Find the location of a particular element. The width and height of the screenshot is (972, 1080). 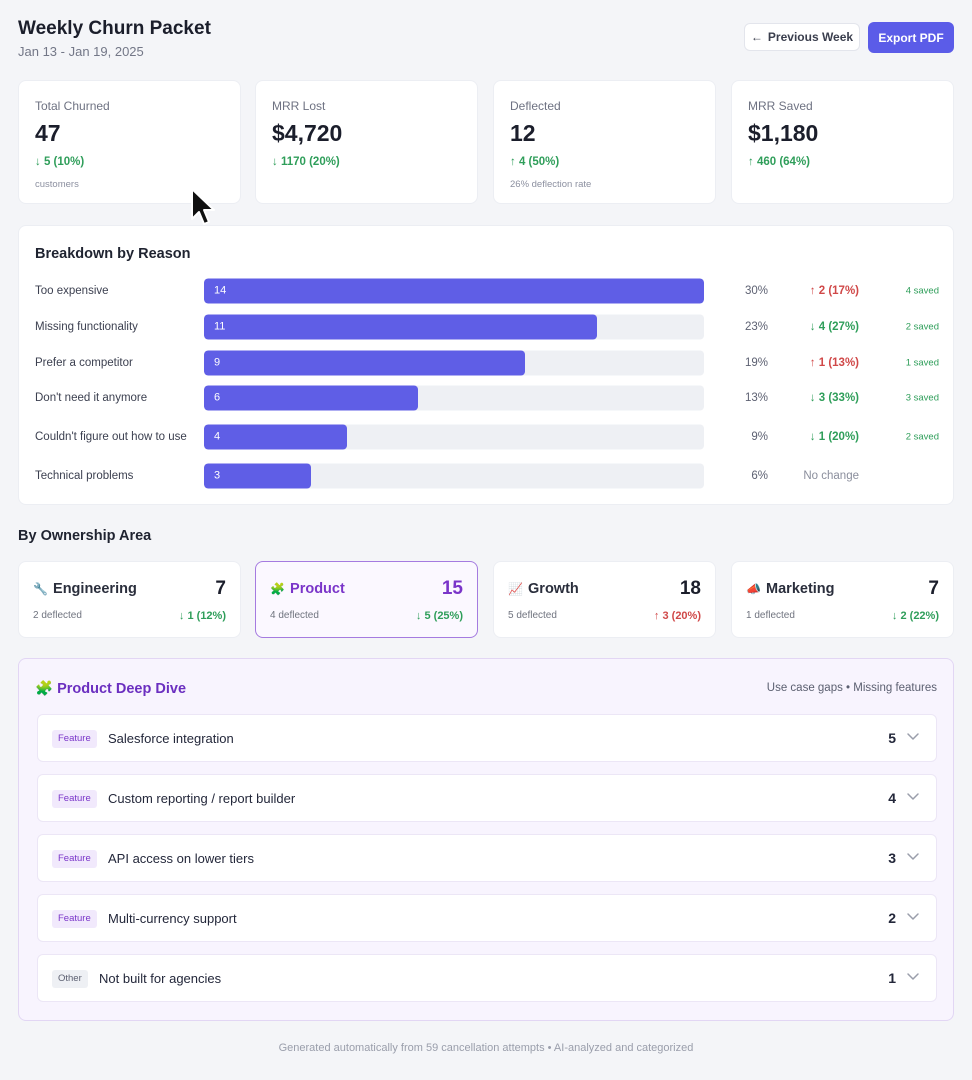

ownership-delta: ↓ 5 (25%) is located at coordinates (439, 616).